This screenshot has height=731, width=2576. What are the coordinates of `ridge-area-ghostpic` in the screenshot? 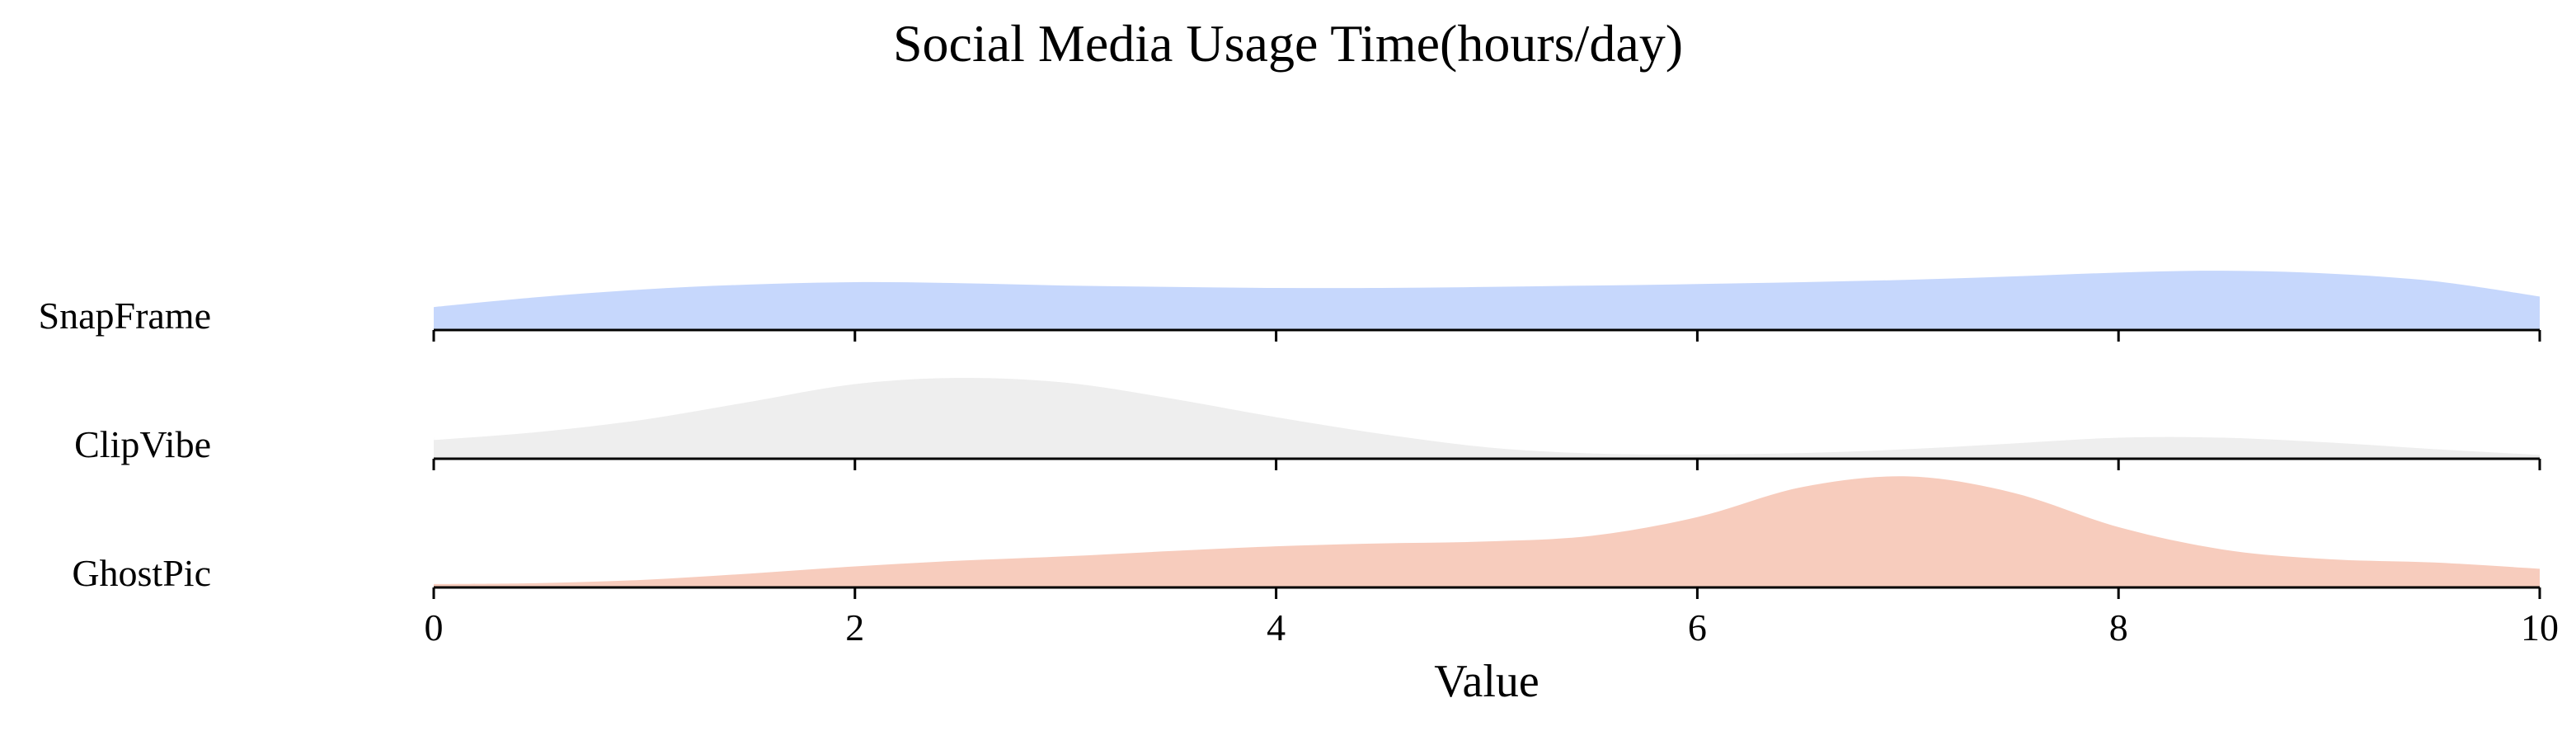 It's located at (1487, 531).